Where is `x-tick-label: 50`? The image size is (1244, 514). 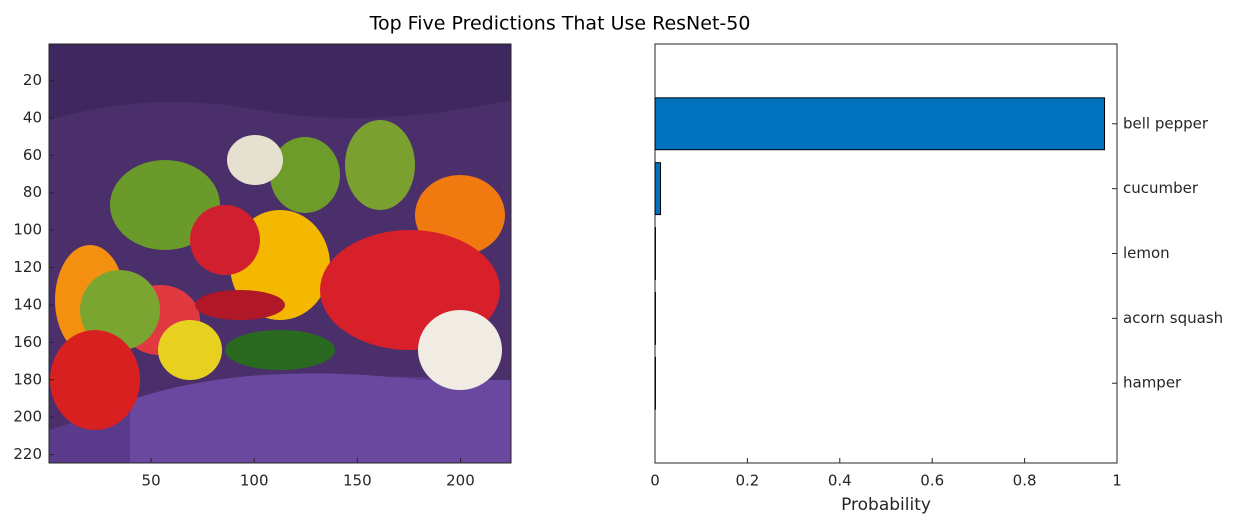
x-tick-label: 50 is located at coordinates (151, 481).